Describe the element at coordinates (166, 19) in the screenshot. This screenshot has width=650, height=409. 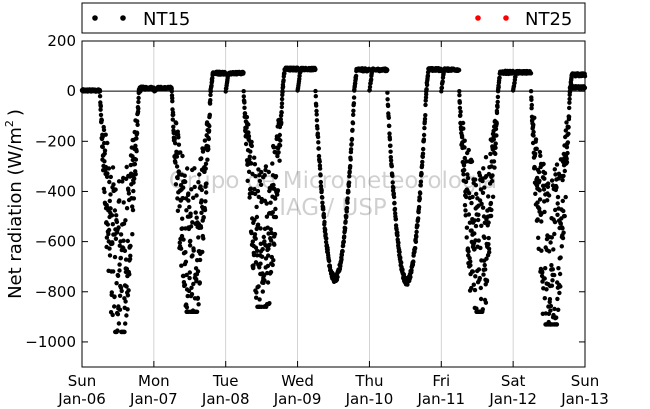
I see `legend-label-nt15: NT15` at that location.